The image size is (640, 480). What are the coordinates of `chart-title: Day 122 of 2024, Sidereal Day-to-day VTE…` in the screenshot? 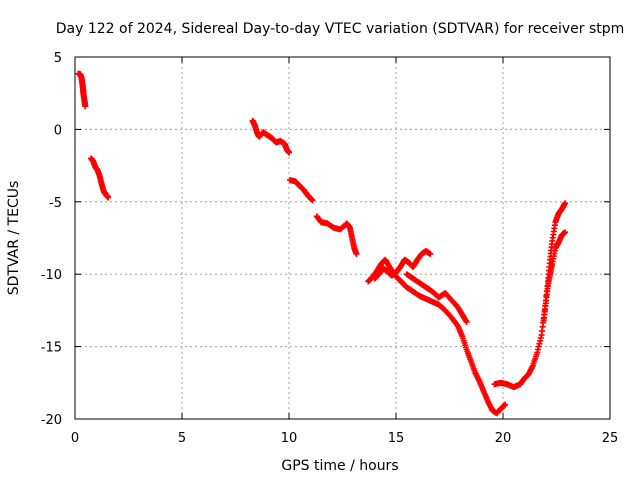 It's located at (340, 29).